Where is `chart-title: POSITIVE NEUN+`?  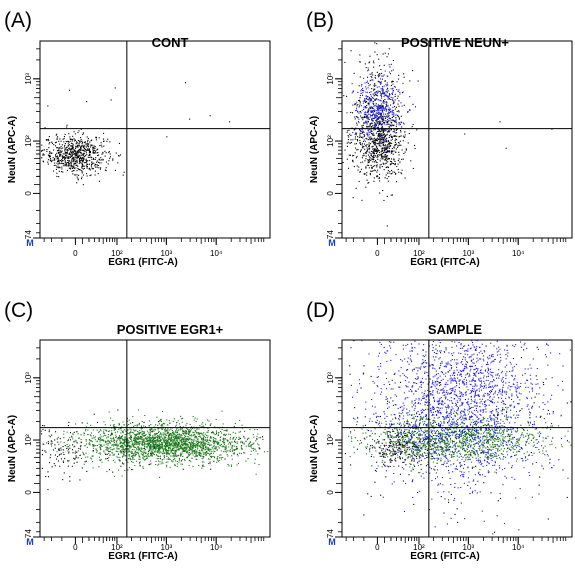 chart-title: POSITIVE NEUN+ is located at coordinates (455, 42).